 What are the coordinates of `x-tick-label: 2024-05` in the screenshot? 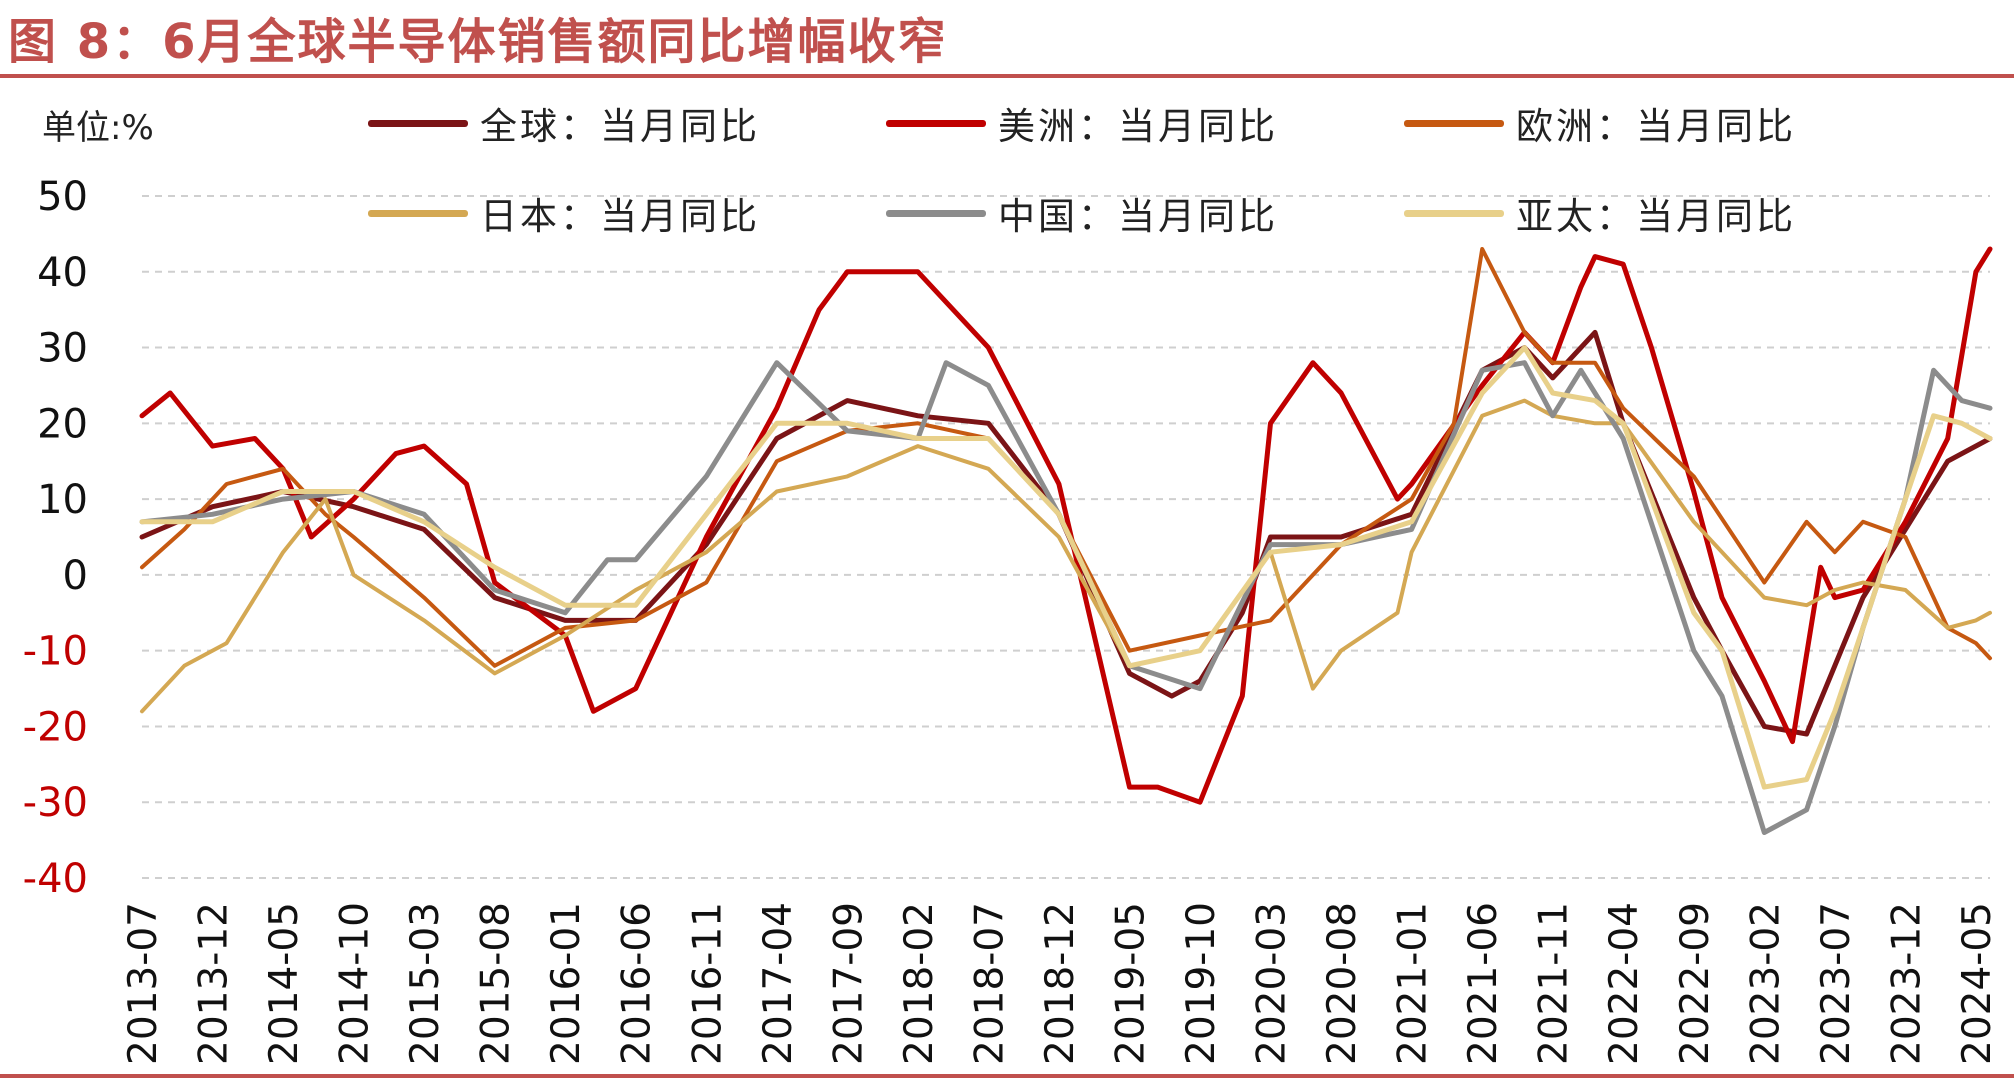 It's located at (1977, 983).